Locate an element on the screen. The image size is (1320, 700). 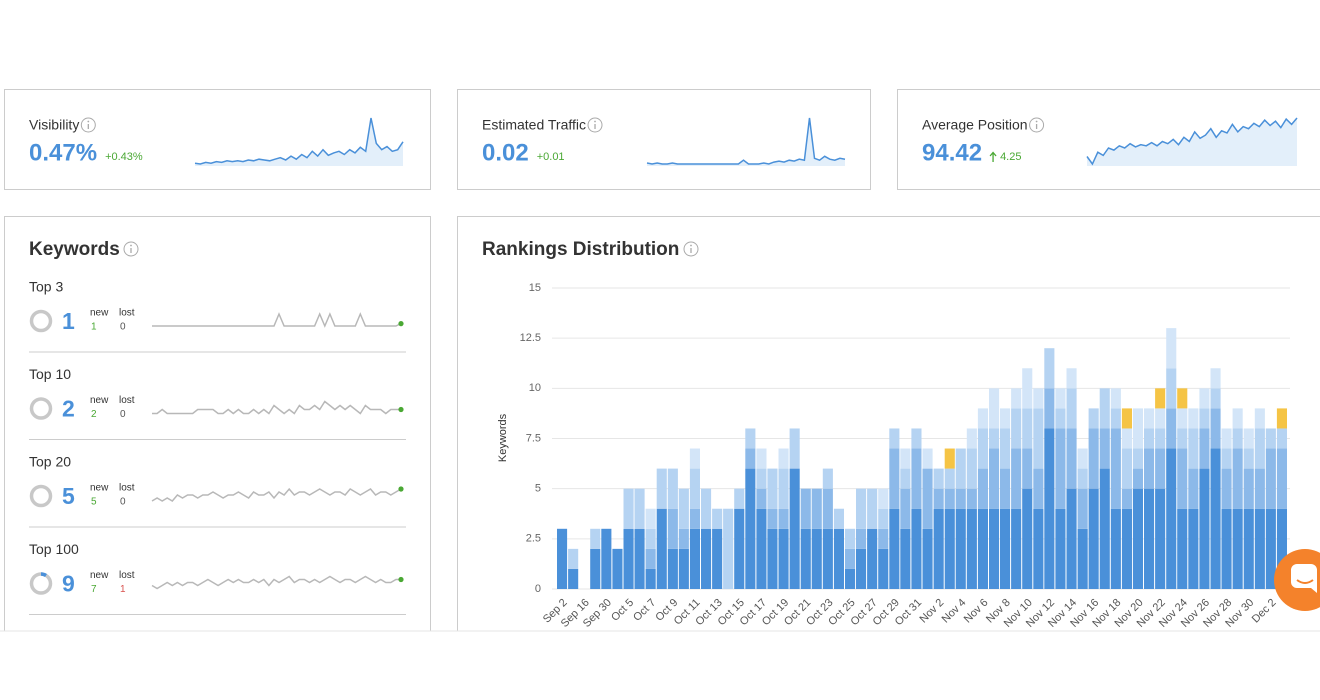
end-dot is located at coordinates (401, 324).